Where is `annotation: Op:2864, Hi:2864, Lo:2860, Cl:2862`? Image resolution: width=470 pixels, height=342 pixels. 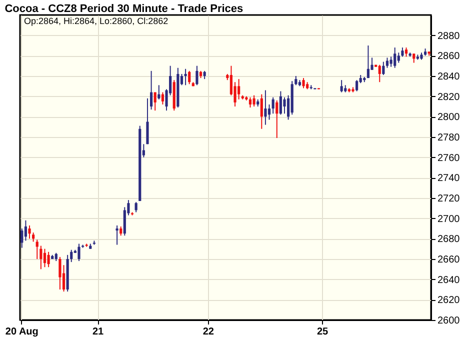 annotation: Op:2864, Hi:2864, Lo:2860, Cl:2862 is located at coordinates (96, 21).